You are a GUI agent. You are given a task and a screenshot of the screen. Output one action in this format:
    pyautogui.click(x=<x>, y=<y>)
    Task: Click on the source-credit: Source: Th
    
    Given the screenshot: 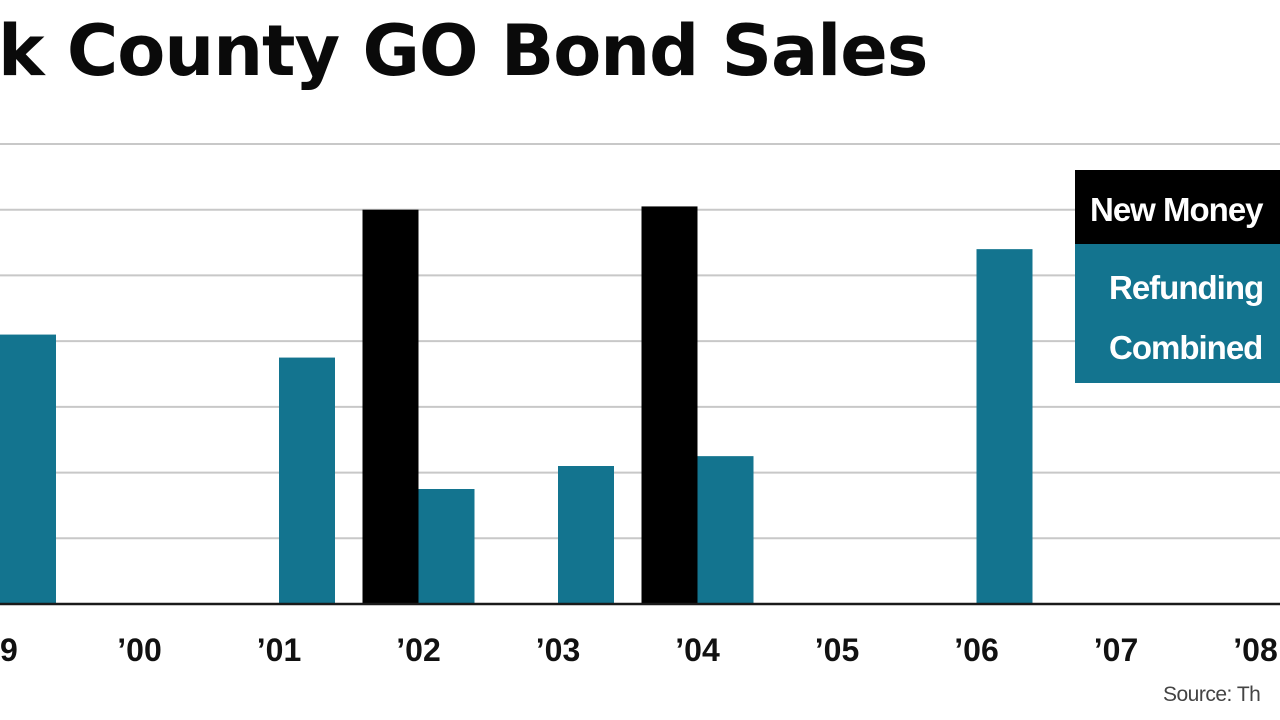 What is the action you would take?
    pyautogui.click(x=1212, y=694)
    